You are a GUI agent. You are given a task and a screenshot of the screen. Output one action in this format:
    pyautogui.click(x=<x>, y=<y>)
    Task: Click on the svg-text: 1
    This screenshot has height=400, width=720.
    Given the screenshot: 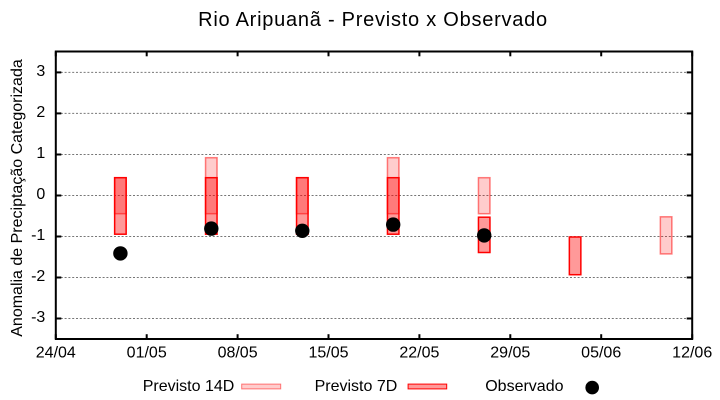 What is the action you would take?
    pyautogui.click(x=40, y=153)
    